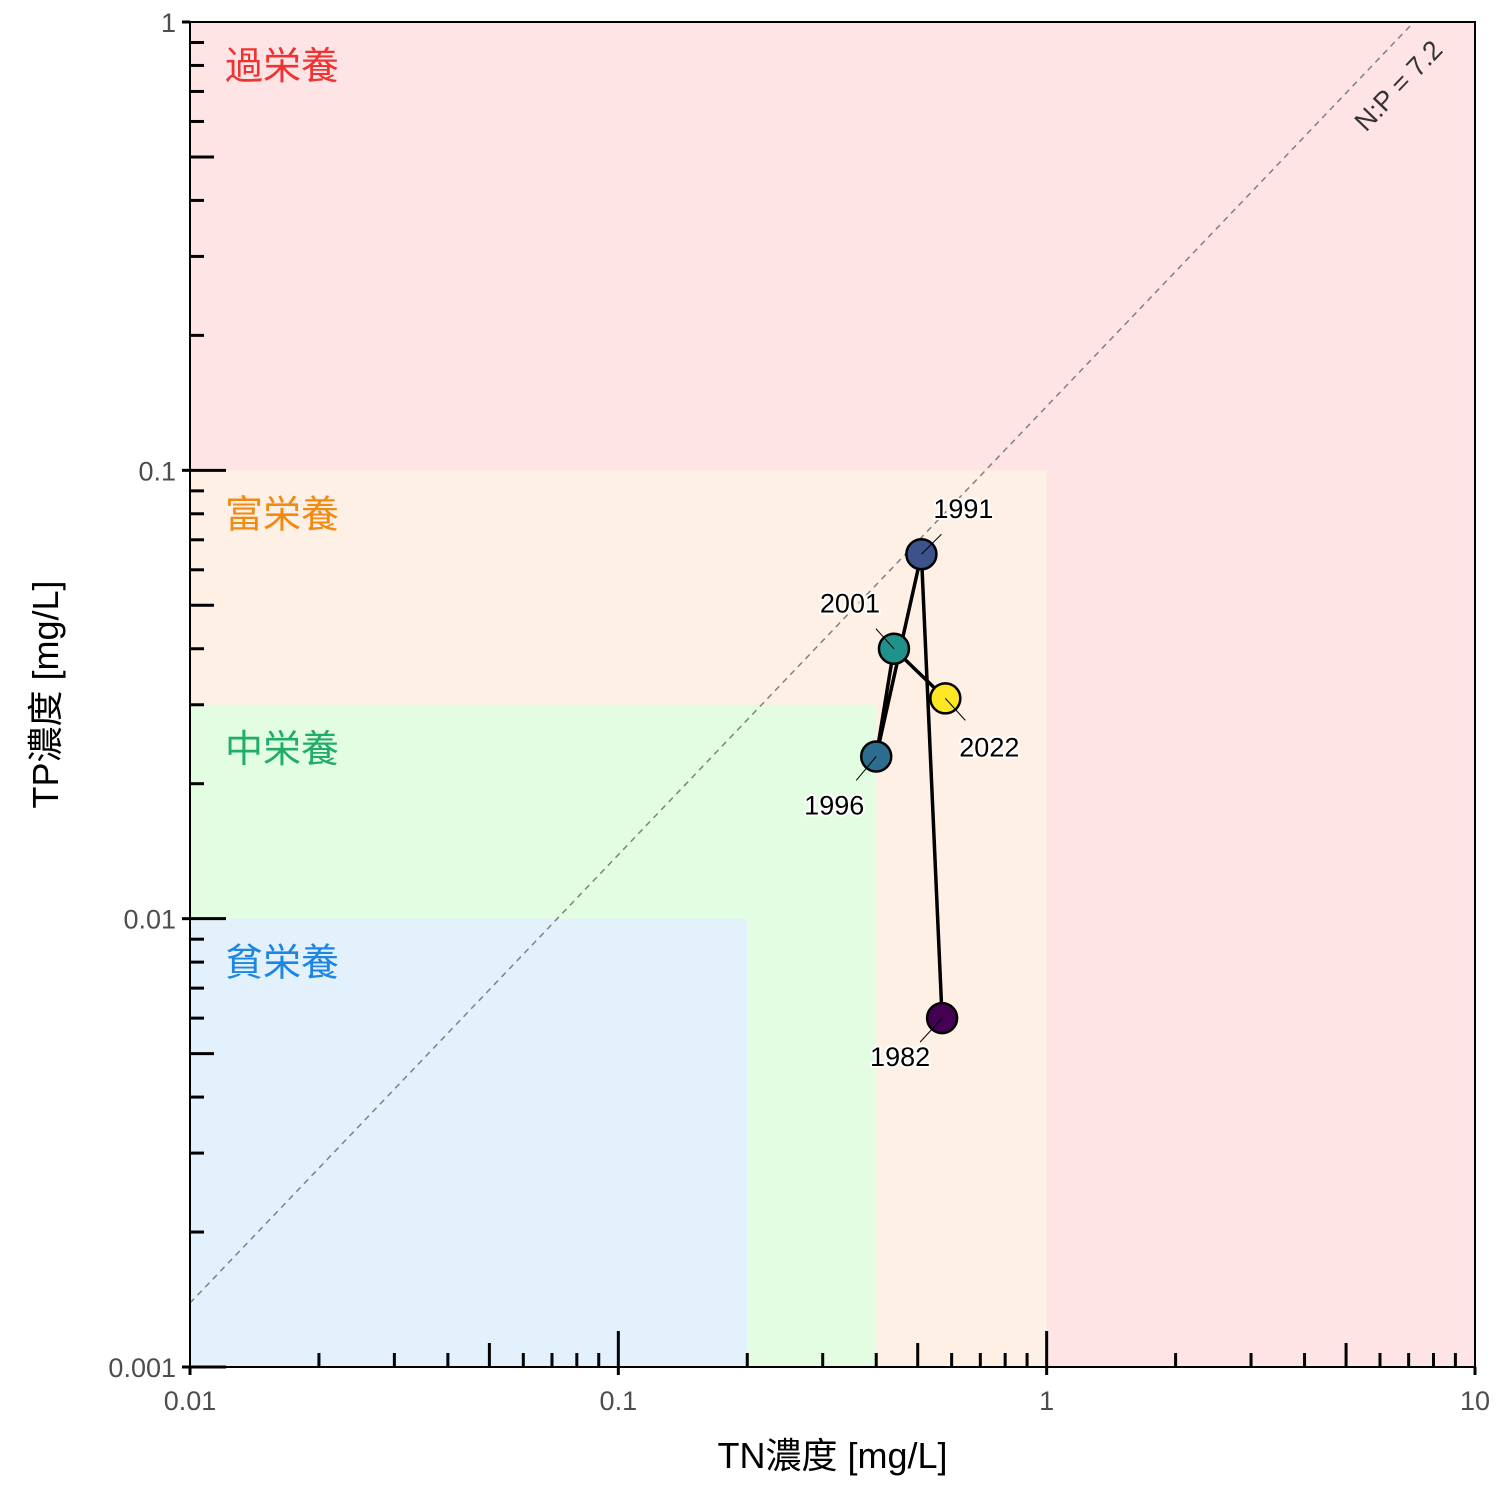  I want to click on x-axis-title: TN濃度 [mg/L], so click(832, 1455).